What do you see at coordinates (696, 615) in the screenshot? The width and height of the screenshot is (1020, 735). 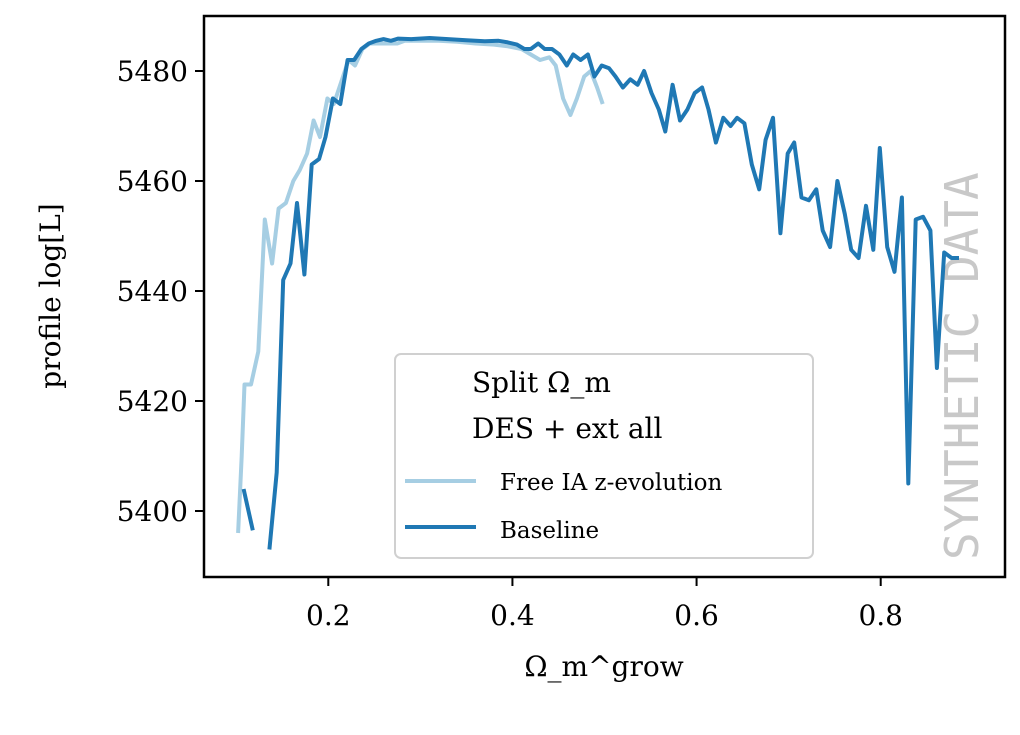 I see `x-tick-label: 0.6` at bounding box center [696, 615].